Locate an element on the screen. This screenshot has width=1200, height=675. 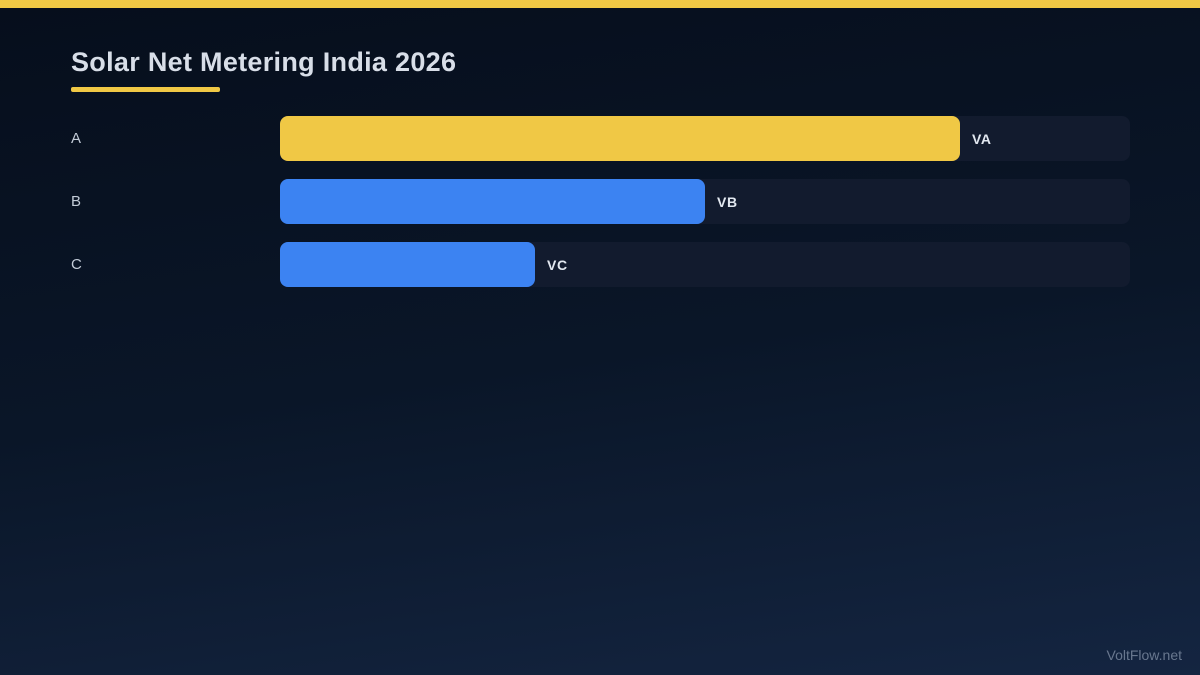
bar-track: VC is located at coordinates (705, 264).